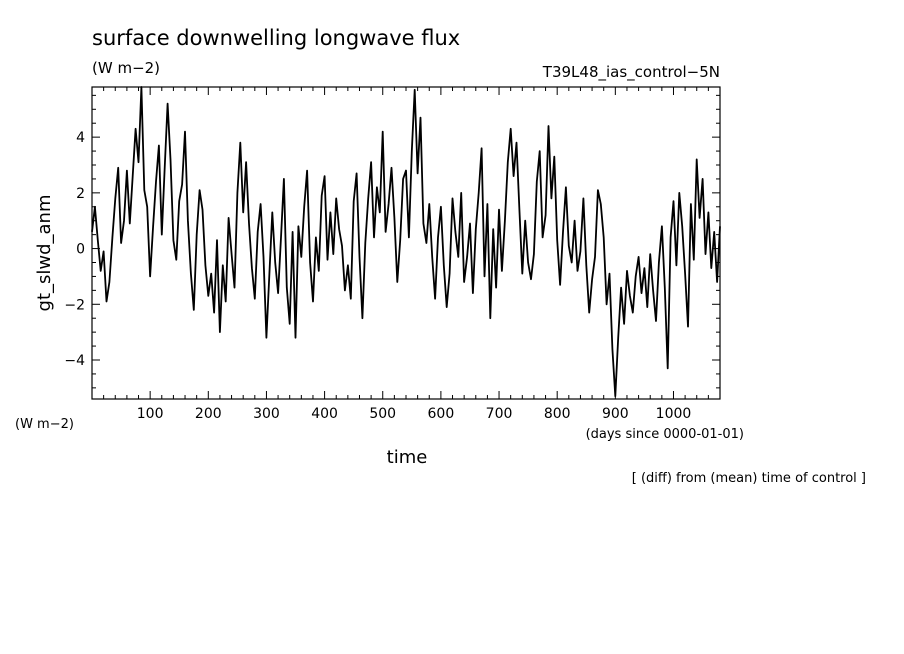 The image size is (904, 654). Describe the element at coordinates (407, 457) in the screenshot. I see `x-axis-label: time` at that location.